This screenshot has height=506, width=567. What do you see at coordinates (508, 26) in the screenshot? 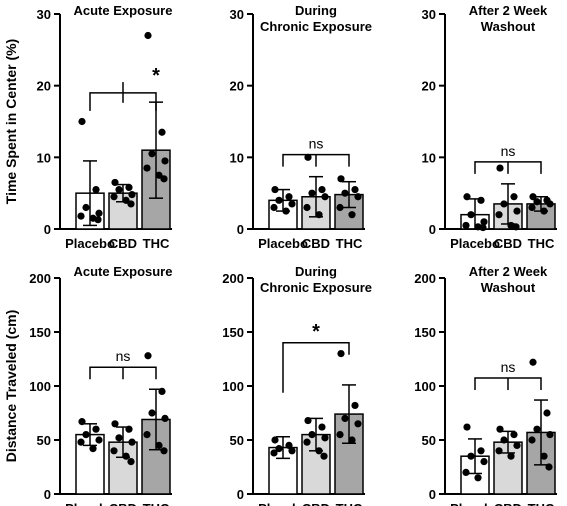
I see `chart-title: Washout` at bounding box center [508, 26].